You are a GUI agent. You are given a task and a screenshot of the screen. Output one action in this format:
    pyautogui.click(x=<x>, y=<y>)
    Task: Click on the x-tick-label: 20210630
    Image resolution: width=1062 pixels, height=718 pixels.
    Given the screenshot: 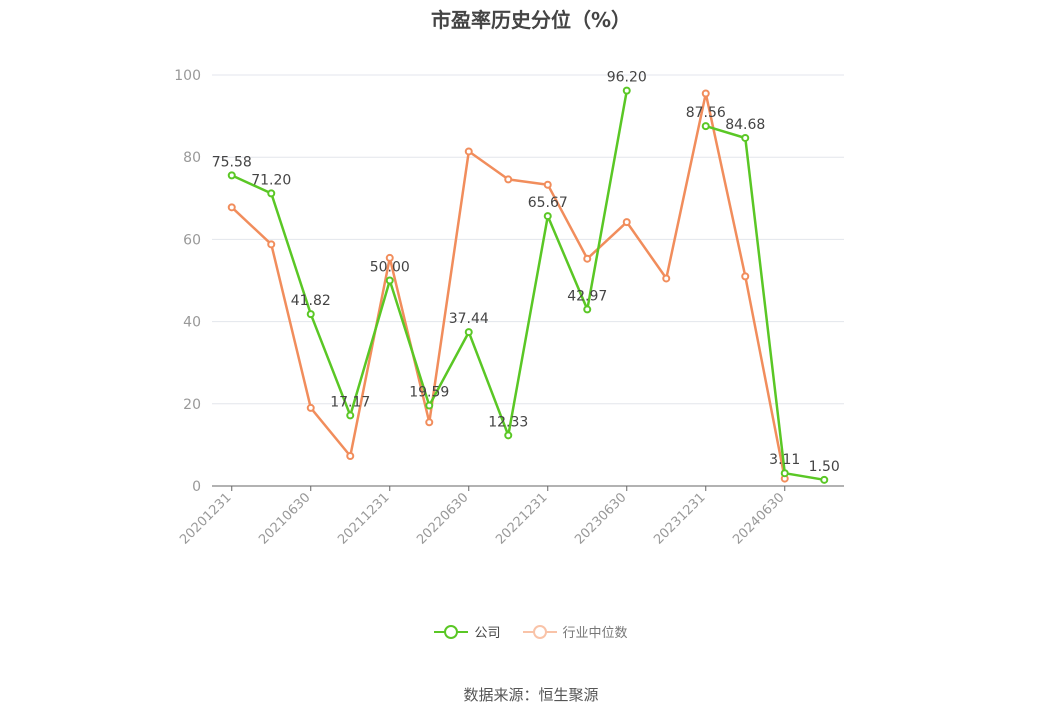 What is the action you would take?
    pyautogui.click(x=284, y=518)
    